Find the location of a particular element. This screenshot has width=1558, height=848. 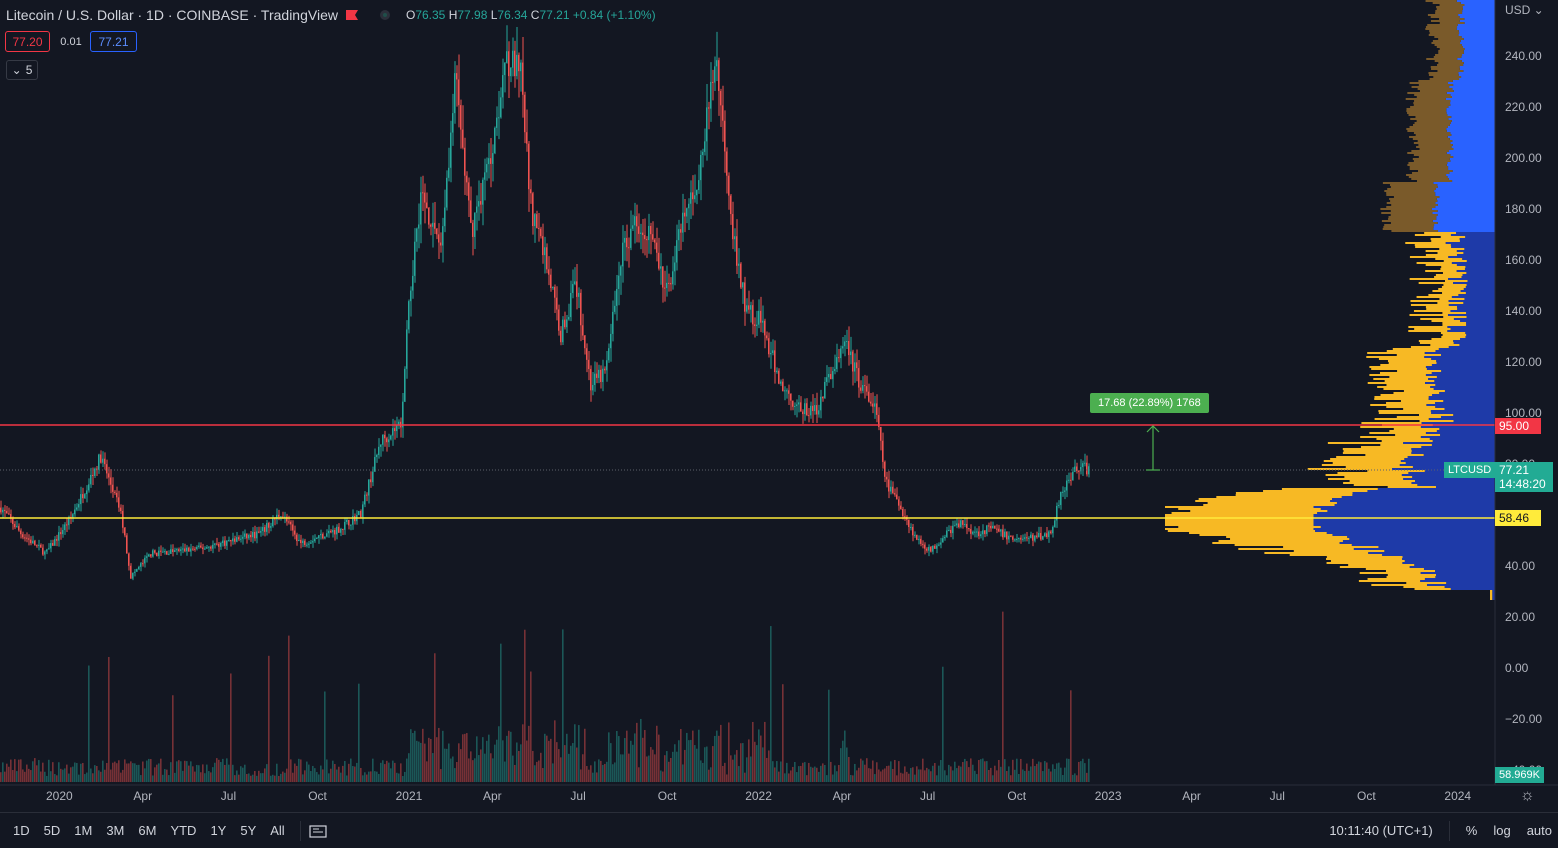

range-5y: 5Y is located at coordinates (248, 830).